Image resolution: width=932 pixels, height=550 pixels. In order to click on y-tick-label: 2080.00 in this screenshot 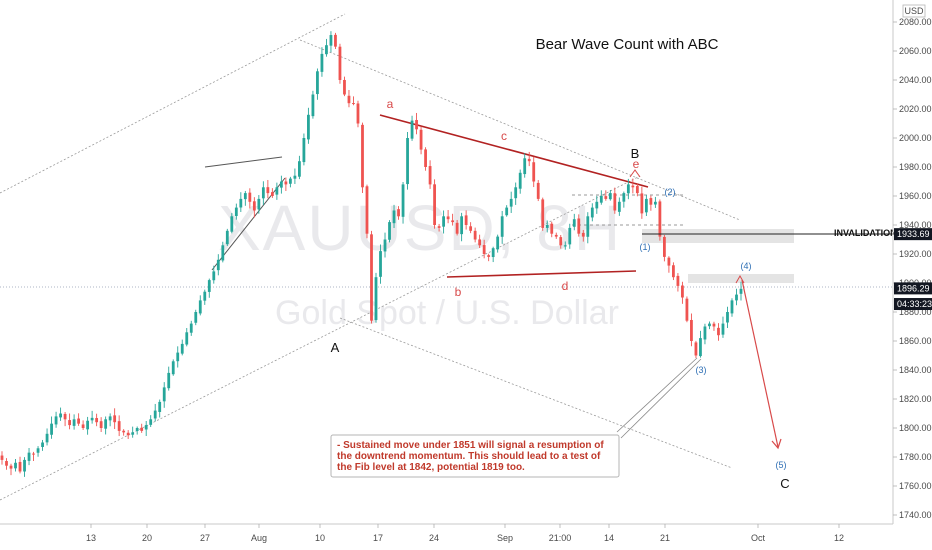, I will do `click(915, 22)`.